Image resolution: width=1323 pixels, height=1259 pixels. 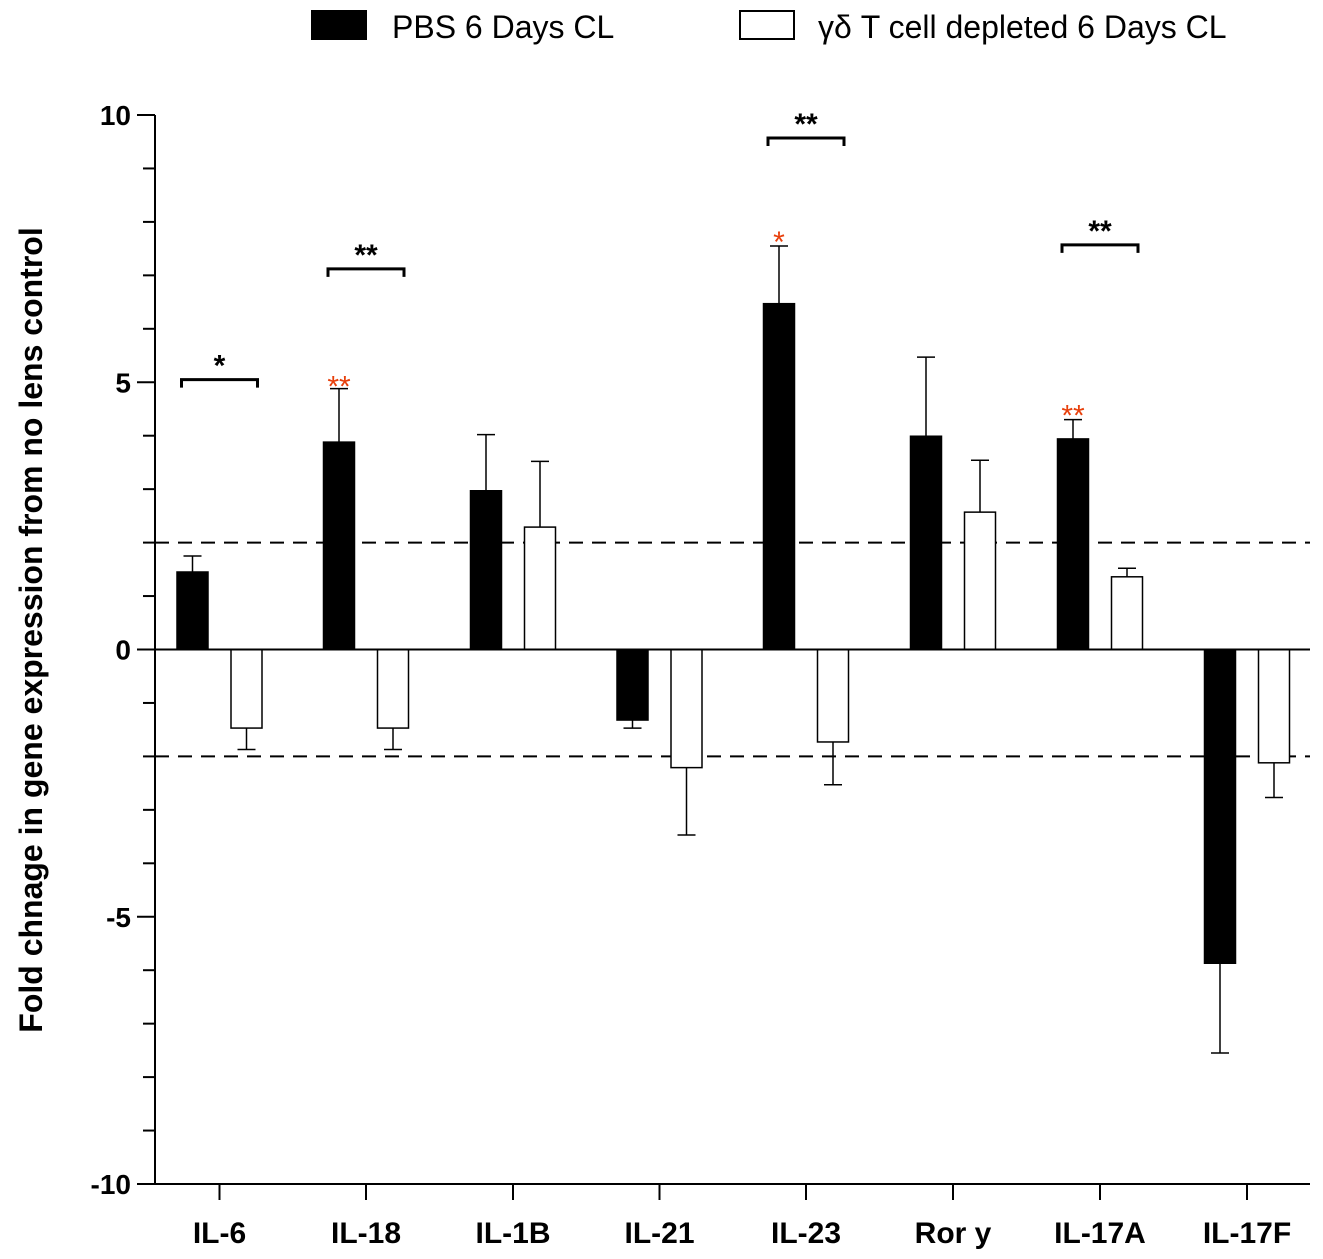 What do you see at coordinates (953, 1233) in the screenshot?
I see `x-tick-label: Ror y` at bounding box center [953, 1233].